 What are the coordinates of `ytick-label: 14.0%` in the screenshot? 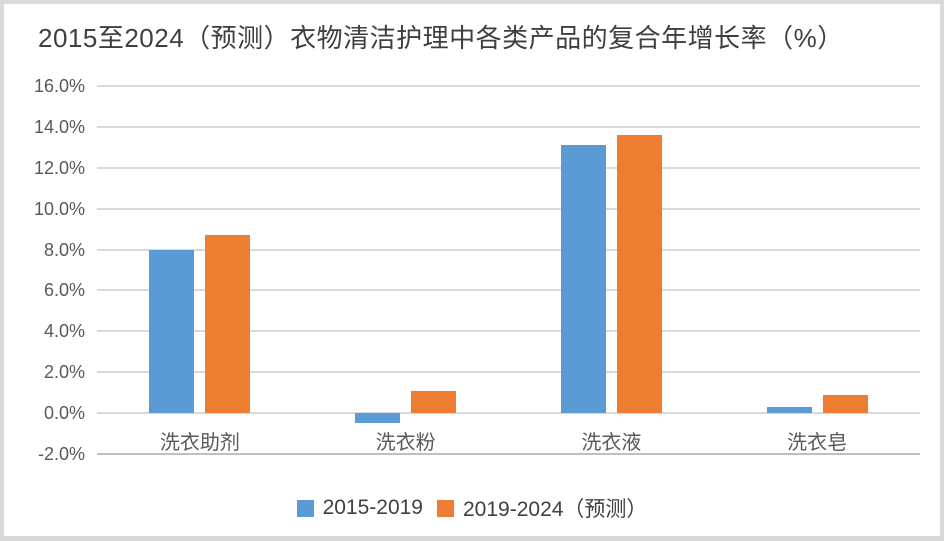 It's located at (59, 126).